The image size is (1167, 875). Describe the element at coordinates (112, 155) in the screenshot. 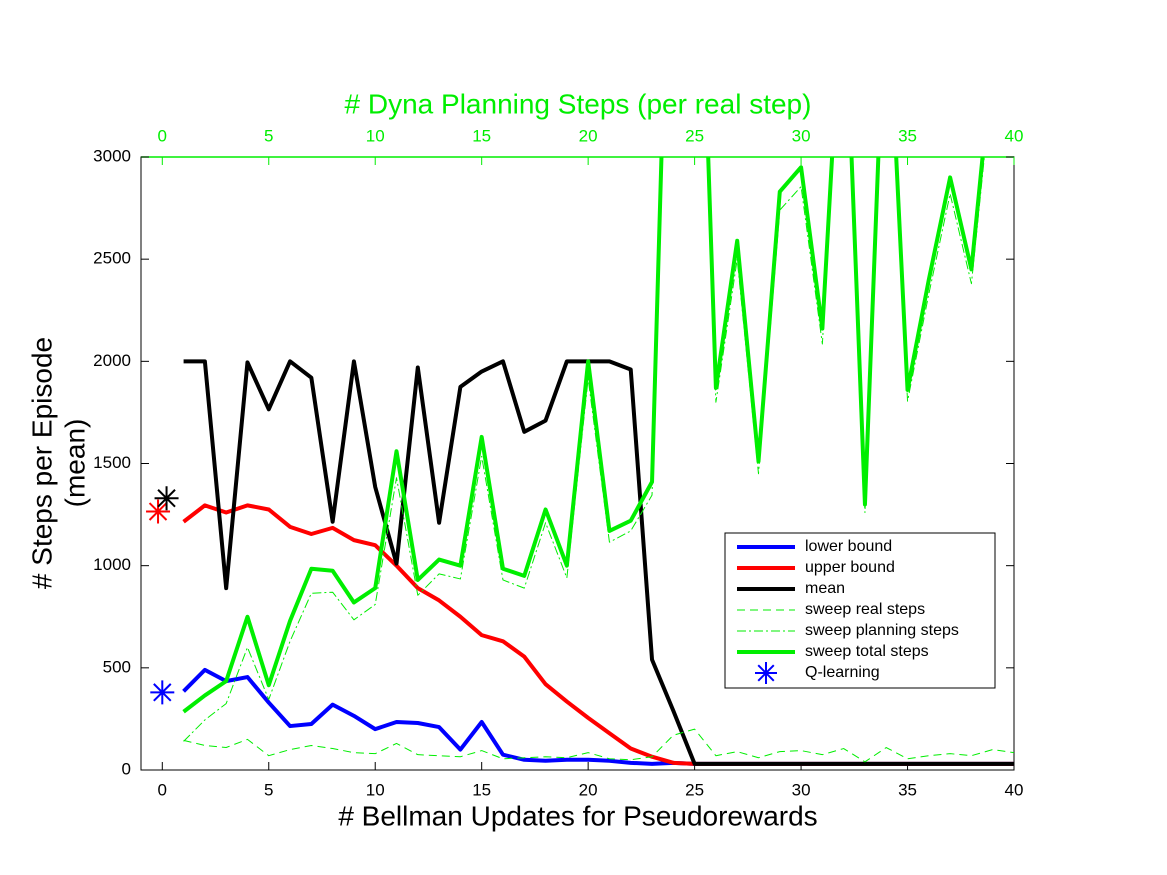

I see `y-tick-label: 3000` at that location.